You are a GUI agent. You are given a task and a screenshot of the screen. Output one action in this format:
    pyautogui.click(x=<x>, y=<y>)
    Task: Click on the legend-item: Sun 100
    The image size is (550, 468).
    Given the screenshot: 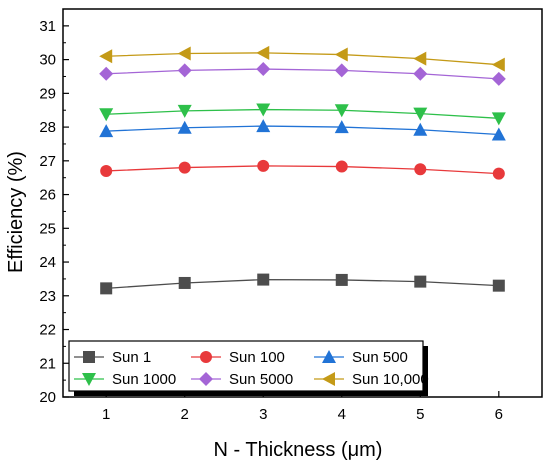 What is the action you would take?
    pyautogui.click(x=238, y=357)
    